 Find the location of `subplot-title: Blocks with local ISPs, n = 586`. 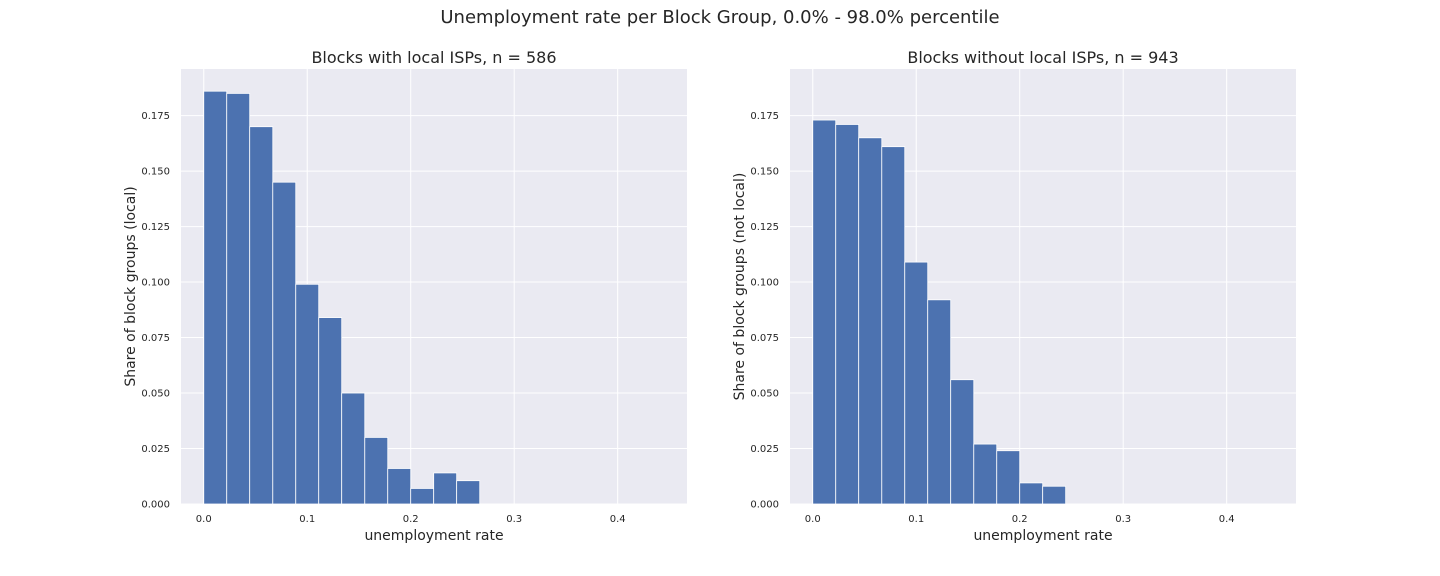

subplot-title: Blocks with local ISPs, n = 586 is located at coordinates (433, 57).